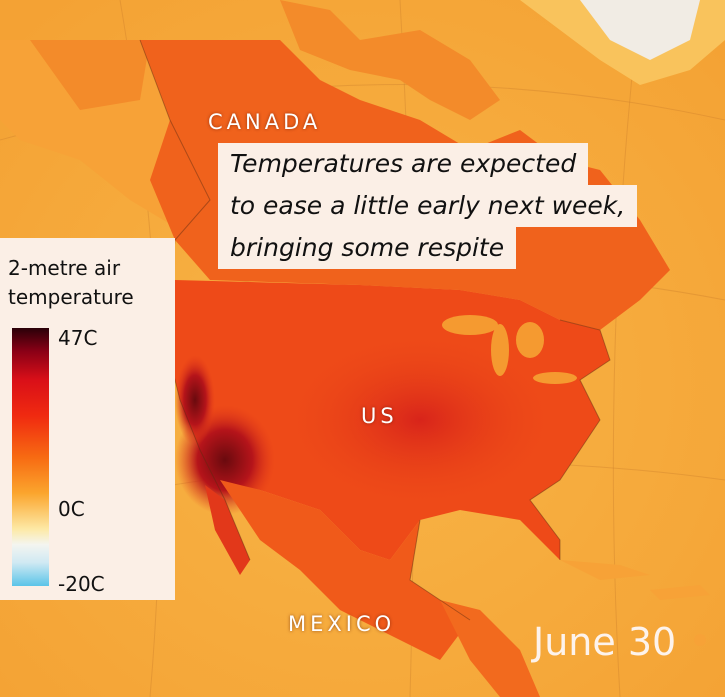 The width and height of the screenshot is (725, 697). I want to click on mexico, so click(345, 570).